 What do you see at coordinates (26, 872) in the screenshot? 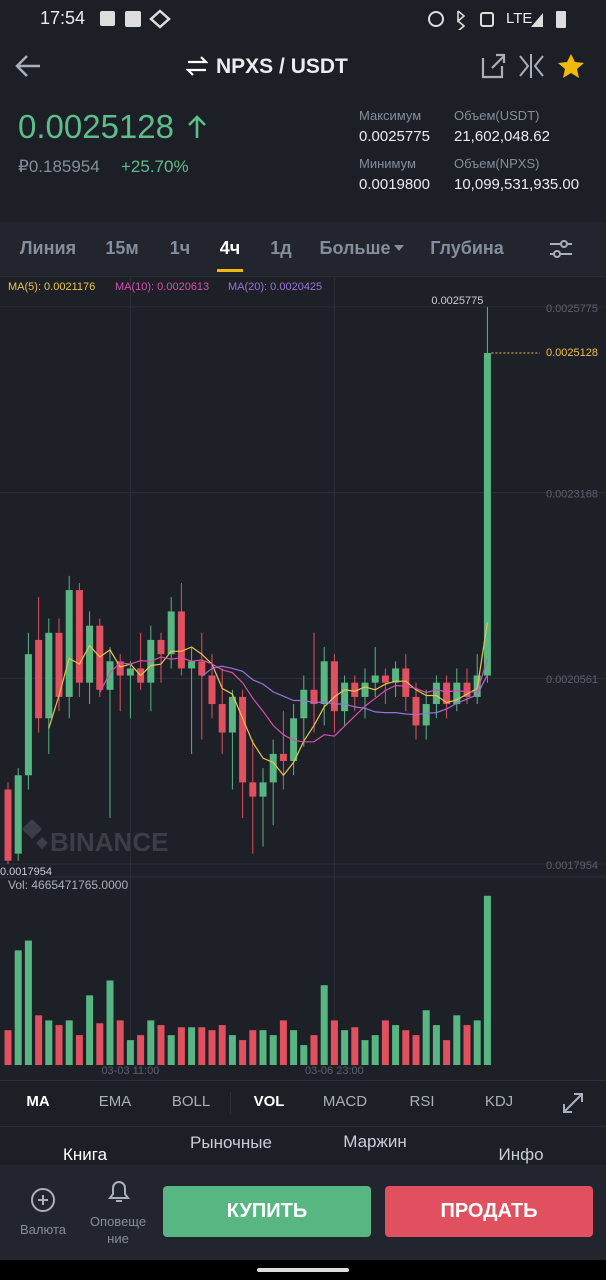
I see `low-label: 0.0017954` at bounding box center [26, 872].